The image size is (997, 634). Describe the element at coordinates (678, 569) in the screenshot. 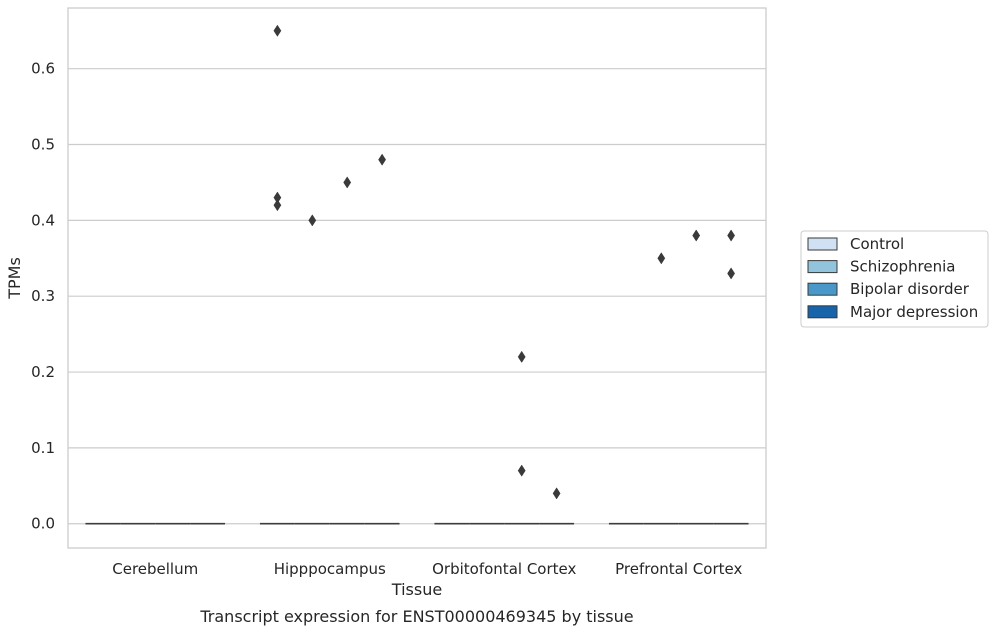

I see `x-tick-label: Prefrontal Cortex` at that location.